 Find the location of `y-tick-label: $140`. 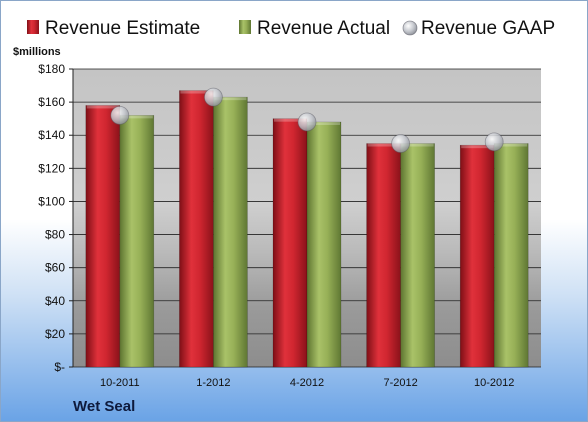

y-tick-label: $140 is located at coordinates (51, 135).